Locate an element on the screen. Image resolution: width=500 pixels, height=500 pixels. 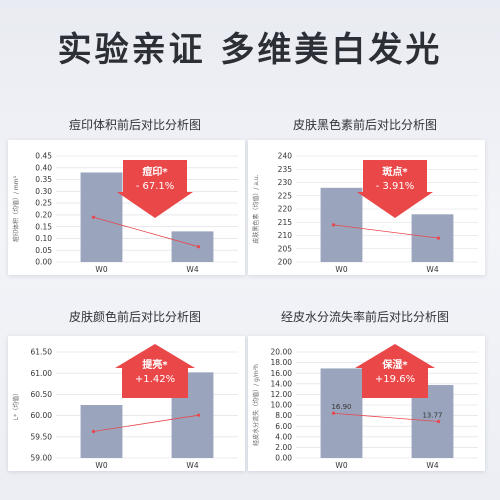
y-tick-label: 0.35 is located at coordinates (43, 179).